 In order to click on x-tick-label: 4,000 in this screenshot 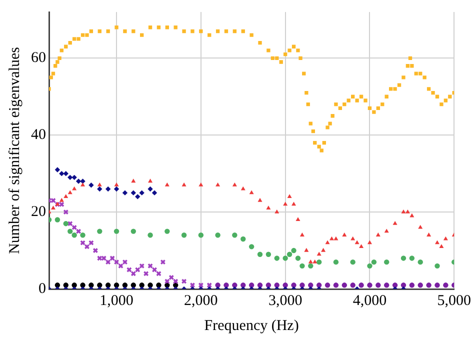, I will do `click(369, 300)`.